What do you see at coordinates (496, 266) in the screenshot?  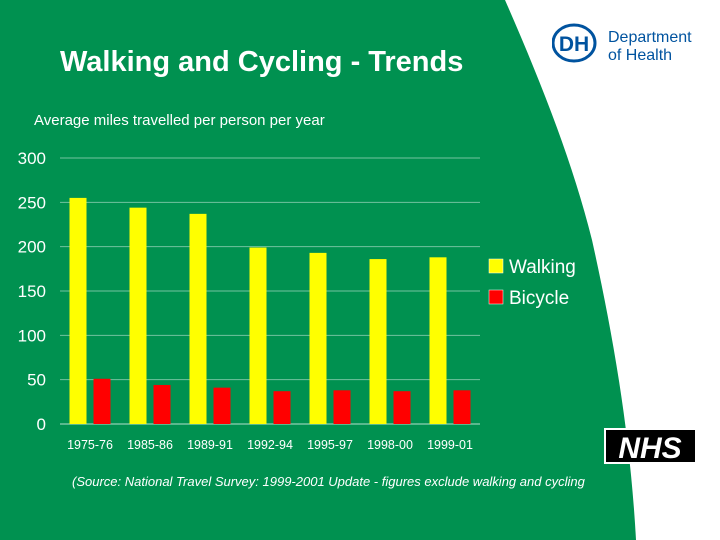 I see `legend-swatch-walking` at bounding box center [496, 266].